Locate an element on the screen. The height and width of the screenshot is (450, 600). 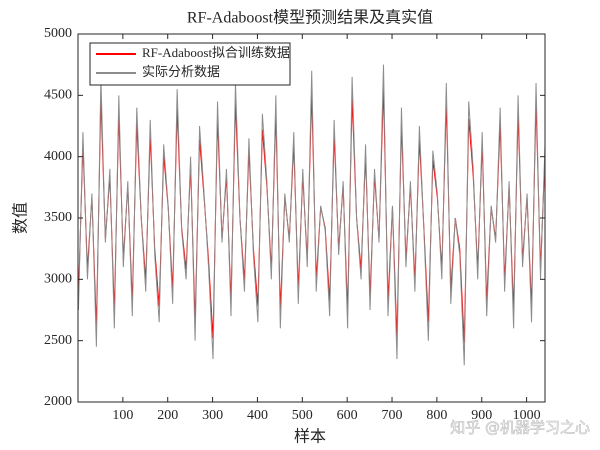
y-tick-label: 2000 is located at coordinates (58, 401).